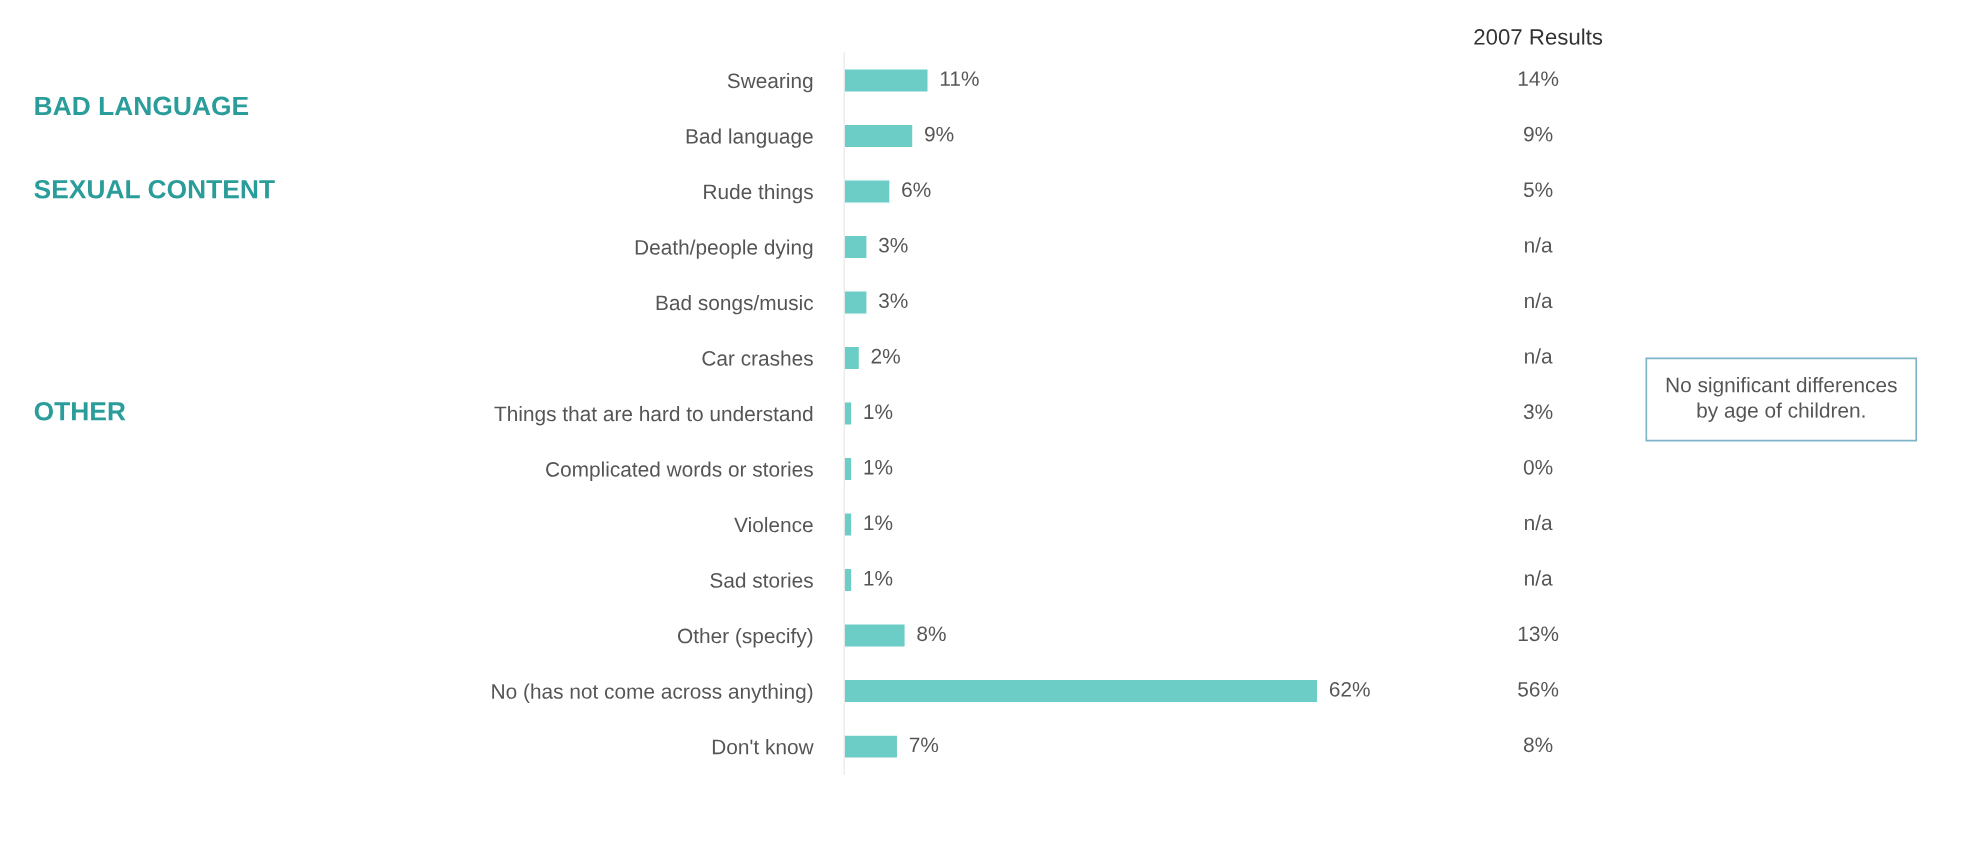  What do you see at coordinates (1781, 399) in the screenshot?
I see `text: No significant differences by age of children.` at bounding box center [1781, 399].